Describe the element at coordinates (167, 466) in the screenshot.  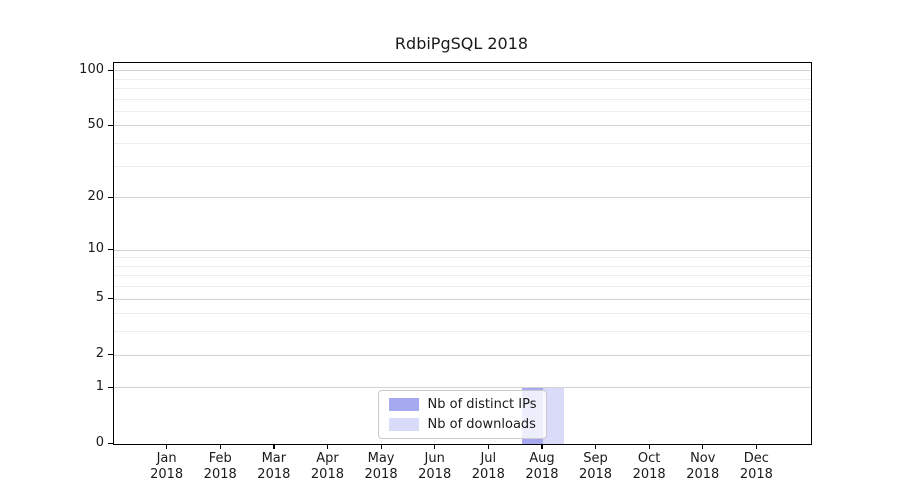
I see `x-tick-label: Jan 2018` at that location.